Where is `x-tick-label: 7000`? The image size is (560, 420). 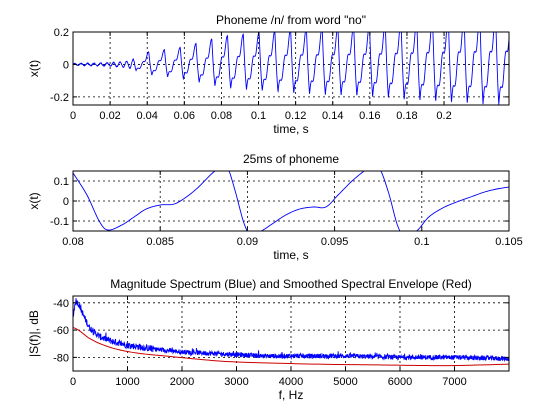
x-tick-label: 7000 is located at coordinates (454, 382).